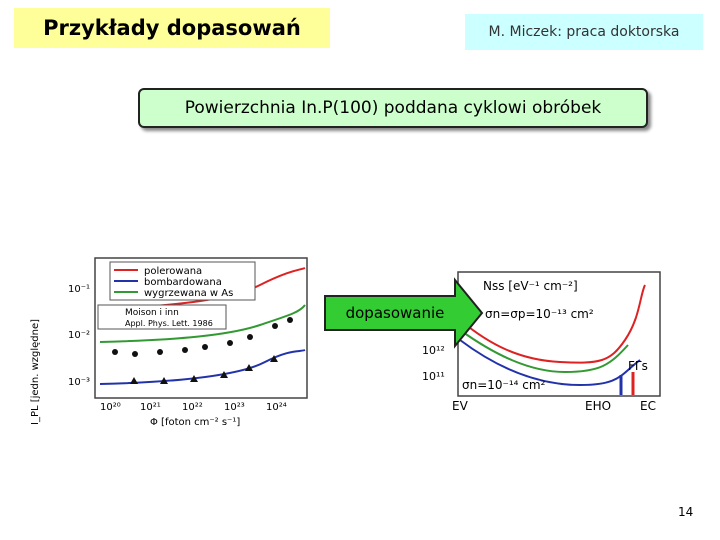 Image resolution: width=720 pixels, height=540 pixels. Describe the element at coordinates (584, 32) in the screenshot. I see `author: M. Miczek: praca doktorska` at that location.